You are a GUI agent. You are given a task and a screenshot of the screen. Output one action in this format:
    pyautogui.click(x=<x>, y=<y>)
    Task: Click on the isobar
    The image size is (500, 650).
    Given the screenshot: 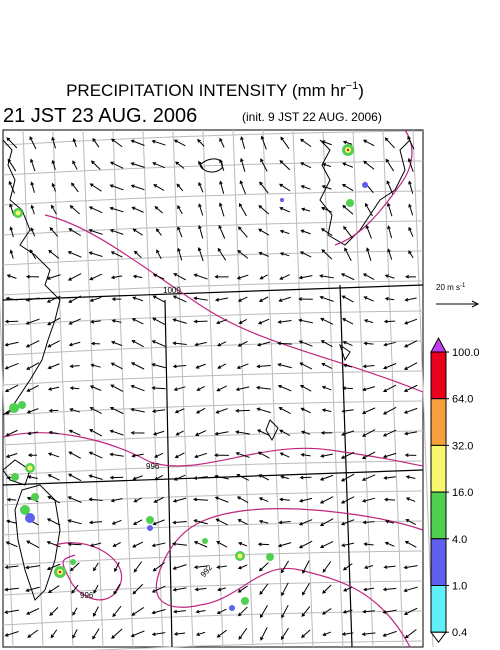 What is the action you would take?
    pyautogui.click(x=373, y=187)
    